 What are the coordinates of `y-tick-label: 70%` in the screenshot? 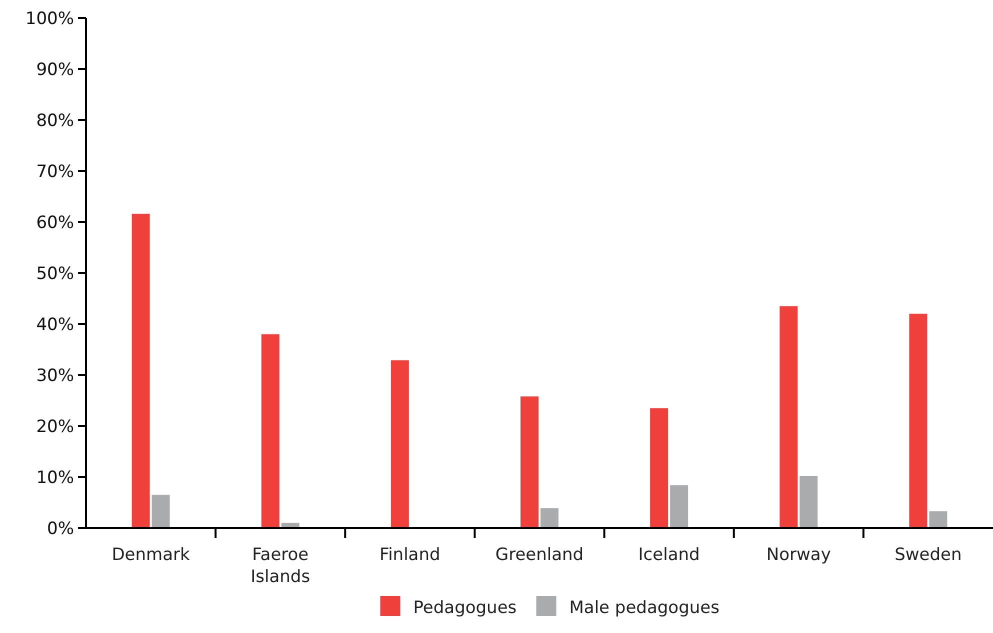 It's located at (55, 172).